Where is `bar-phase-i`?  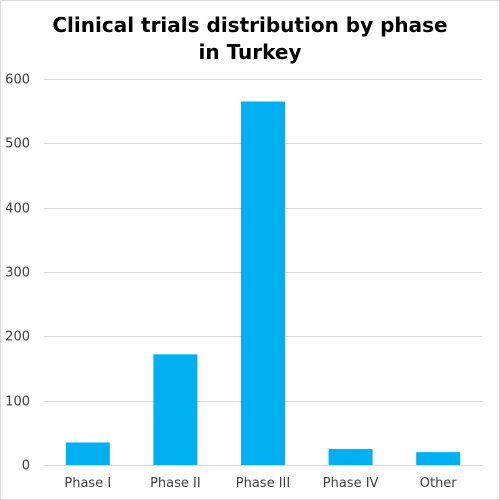 bar-phase-i is located at coordinates (87, 453).